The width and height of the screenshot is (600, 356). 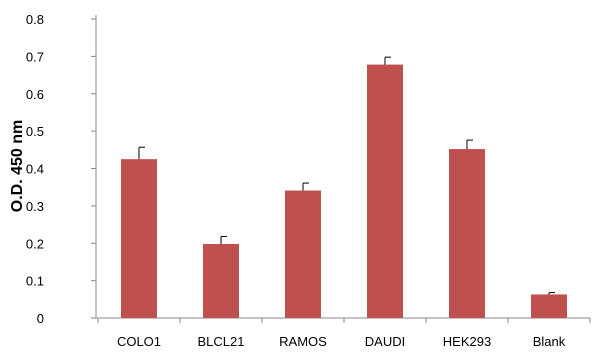 What do you see at coordinates (139, 341) in the screenshot?
I see `x-tick-label: COLO1` at bounding box center [139, 341].